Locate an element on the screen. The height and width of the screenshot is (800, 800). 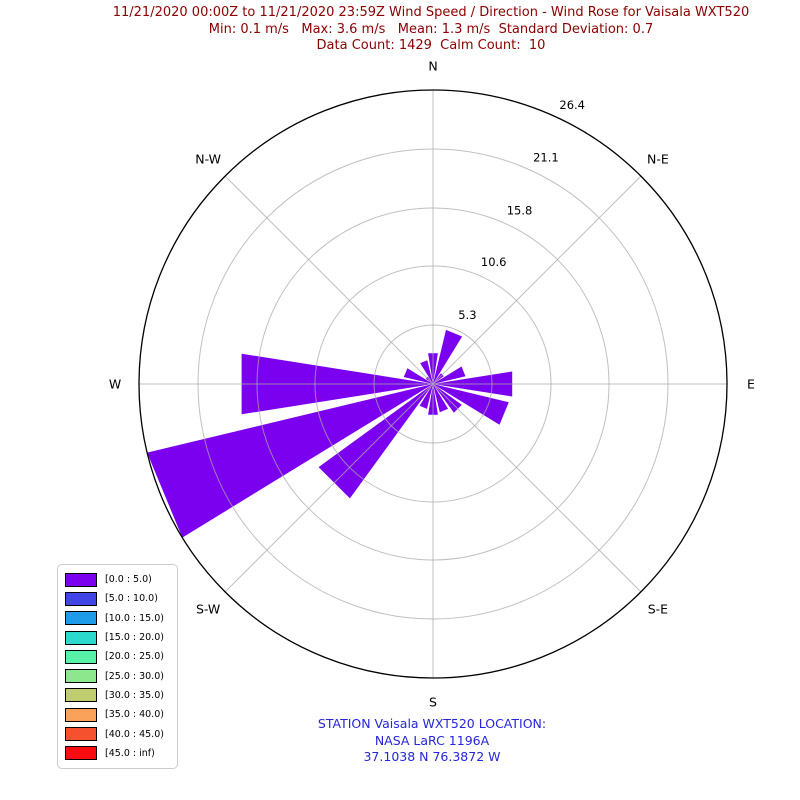
legend-item: [35.0 : 40.0) is located at coordinates (121, 714).